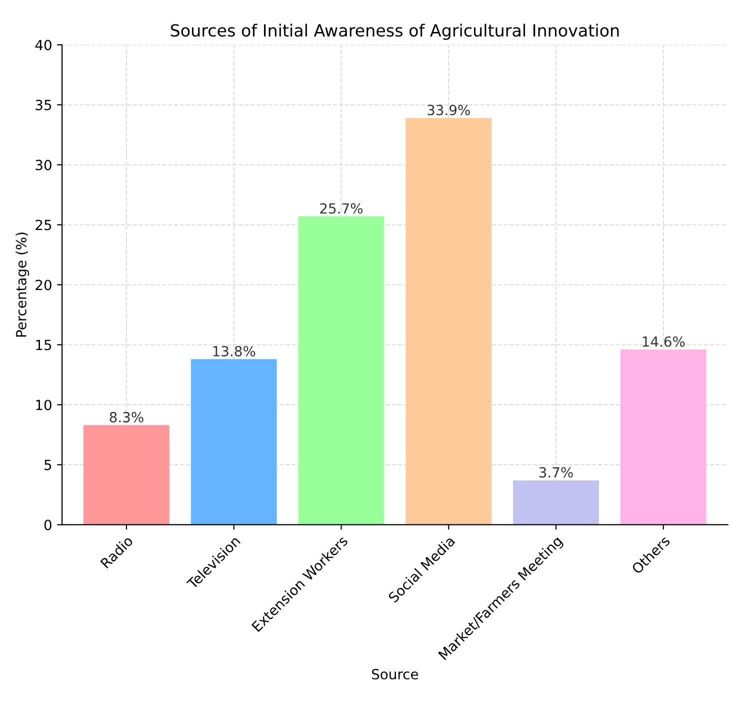 This screenshot has width=730, height=711. What do you see at coordinates (48, 465) in the screenshot?
I see `y-tick-label: 5` at bounding box center [48, 465].